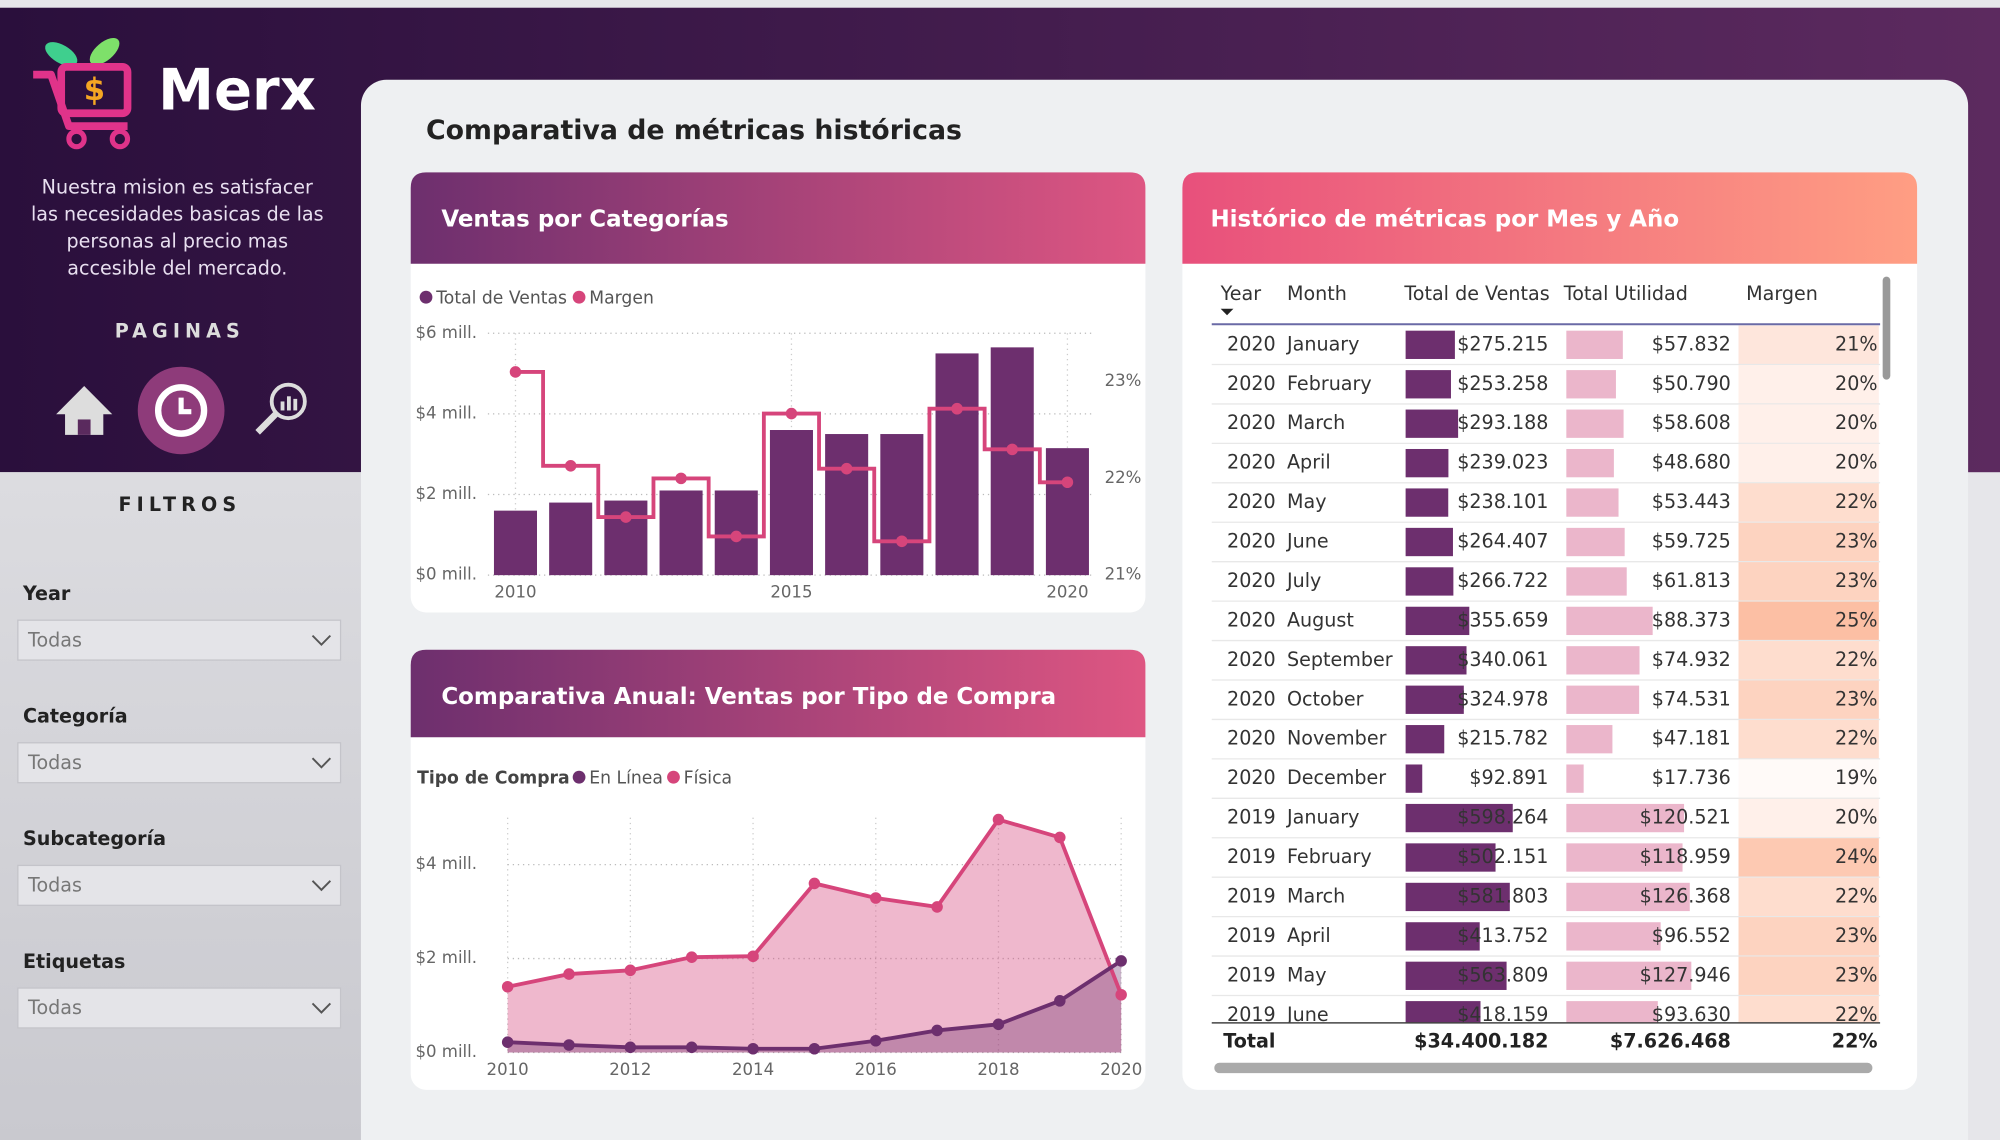  I want to click on cell-sales: $266.722, so click(1502, 580).